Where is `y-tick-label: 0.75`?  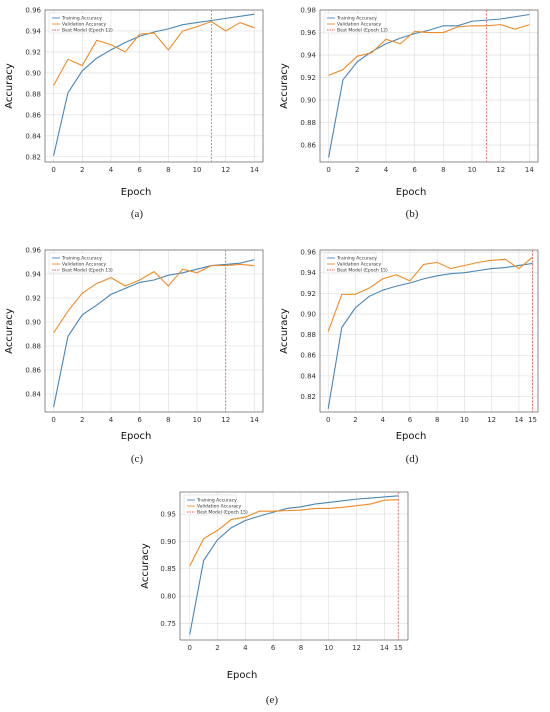 y-tick-label: 0.75 is located at coordinates (168, 624).